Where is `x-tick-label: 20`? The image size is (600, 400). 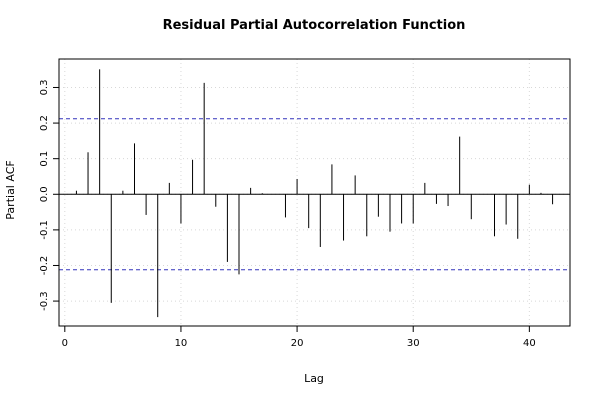 x-tick-label: 20 is located at coordinates (297, 343).